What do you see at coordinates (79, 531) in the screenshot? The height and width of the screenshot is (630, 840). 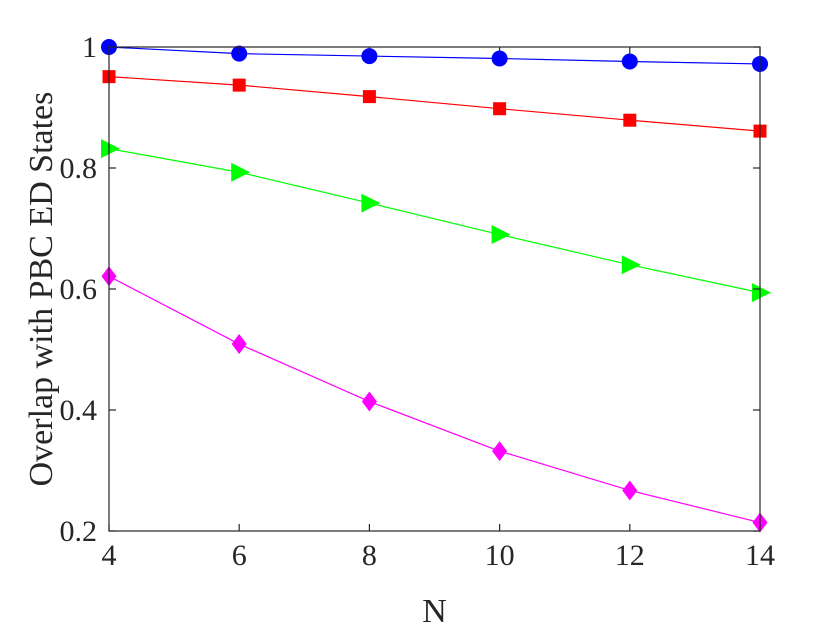 I see `y-tick-label: 0.2` at bounding box center [79, 531].